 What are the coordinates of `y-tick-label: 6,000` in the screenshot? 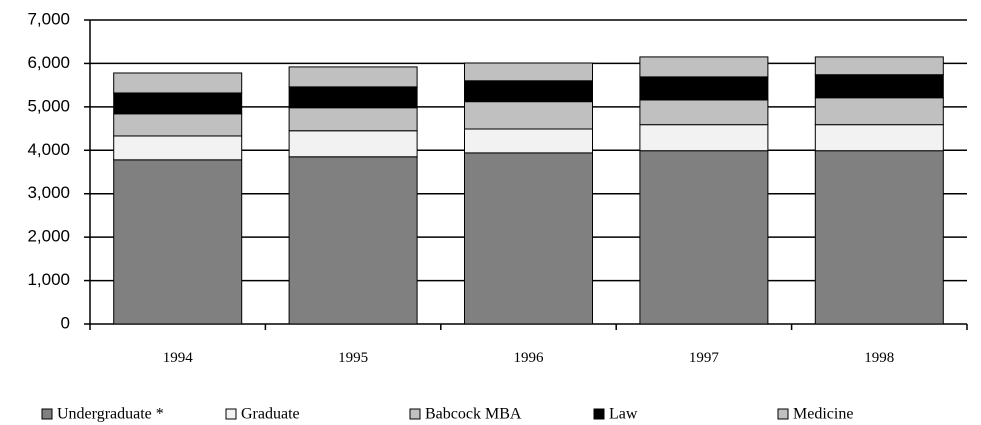 It's located at (48, 62).